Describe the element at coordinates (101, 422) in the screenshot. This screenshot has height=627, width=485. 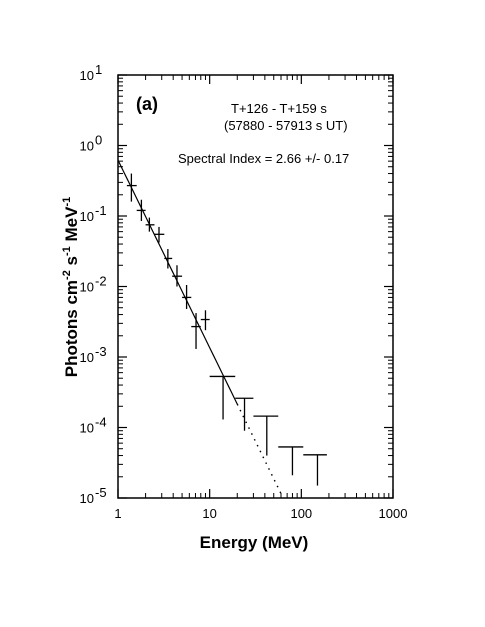
I see `y-tick-exponent: -4` at that location.